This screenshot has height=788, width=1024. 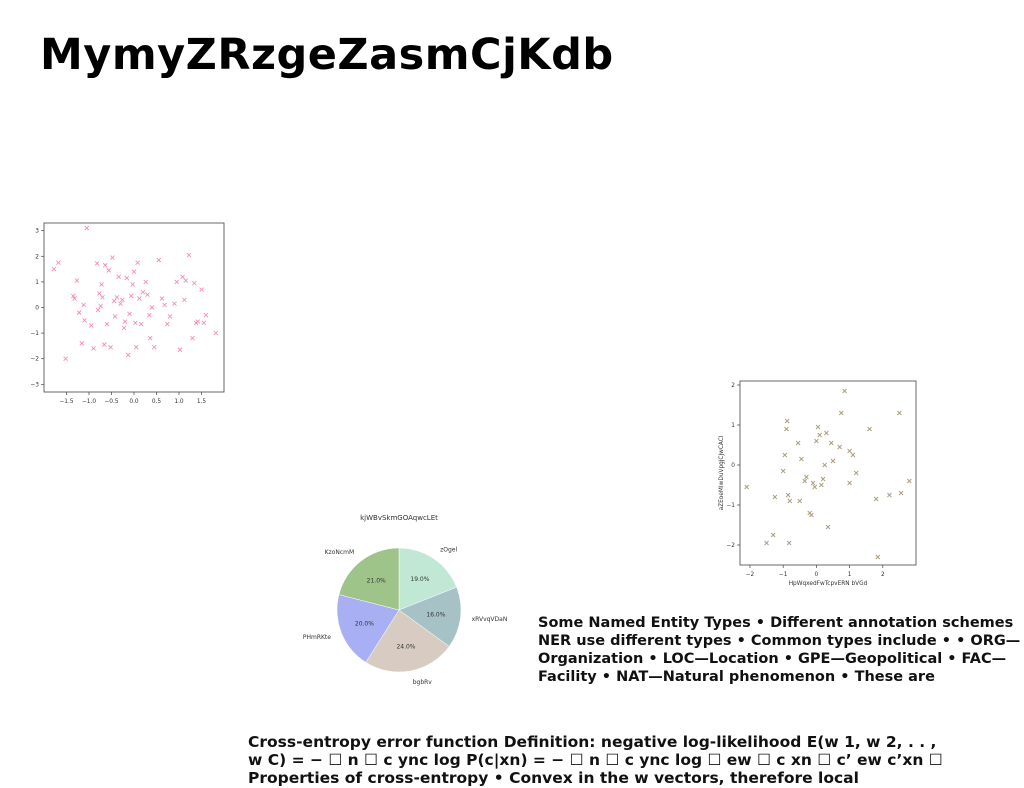 What do you see at coordinates (783, 575) in the screenshot?
I see `scatter2-x-tick-label: −1` at bounding box center [783, 575].